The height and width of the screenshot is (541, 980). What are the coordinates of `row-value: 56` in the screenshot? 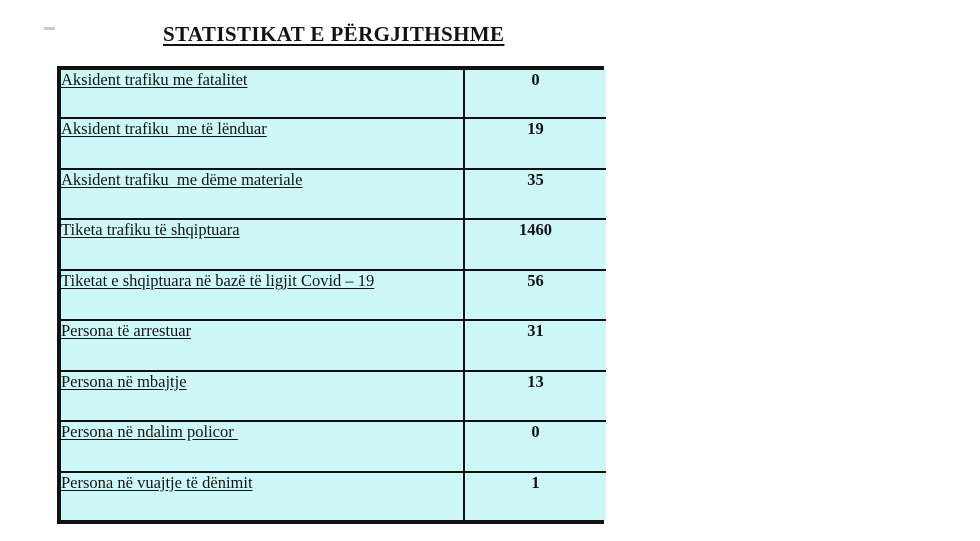 It's located at (535, 280).